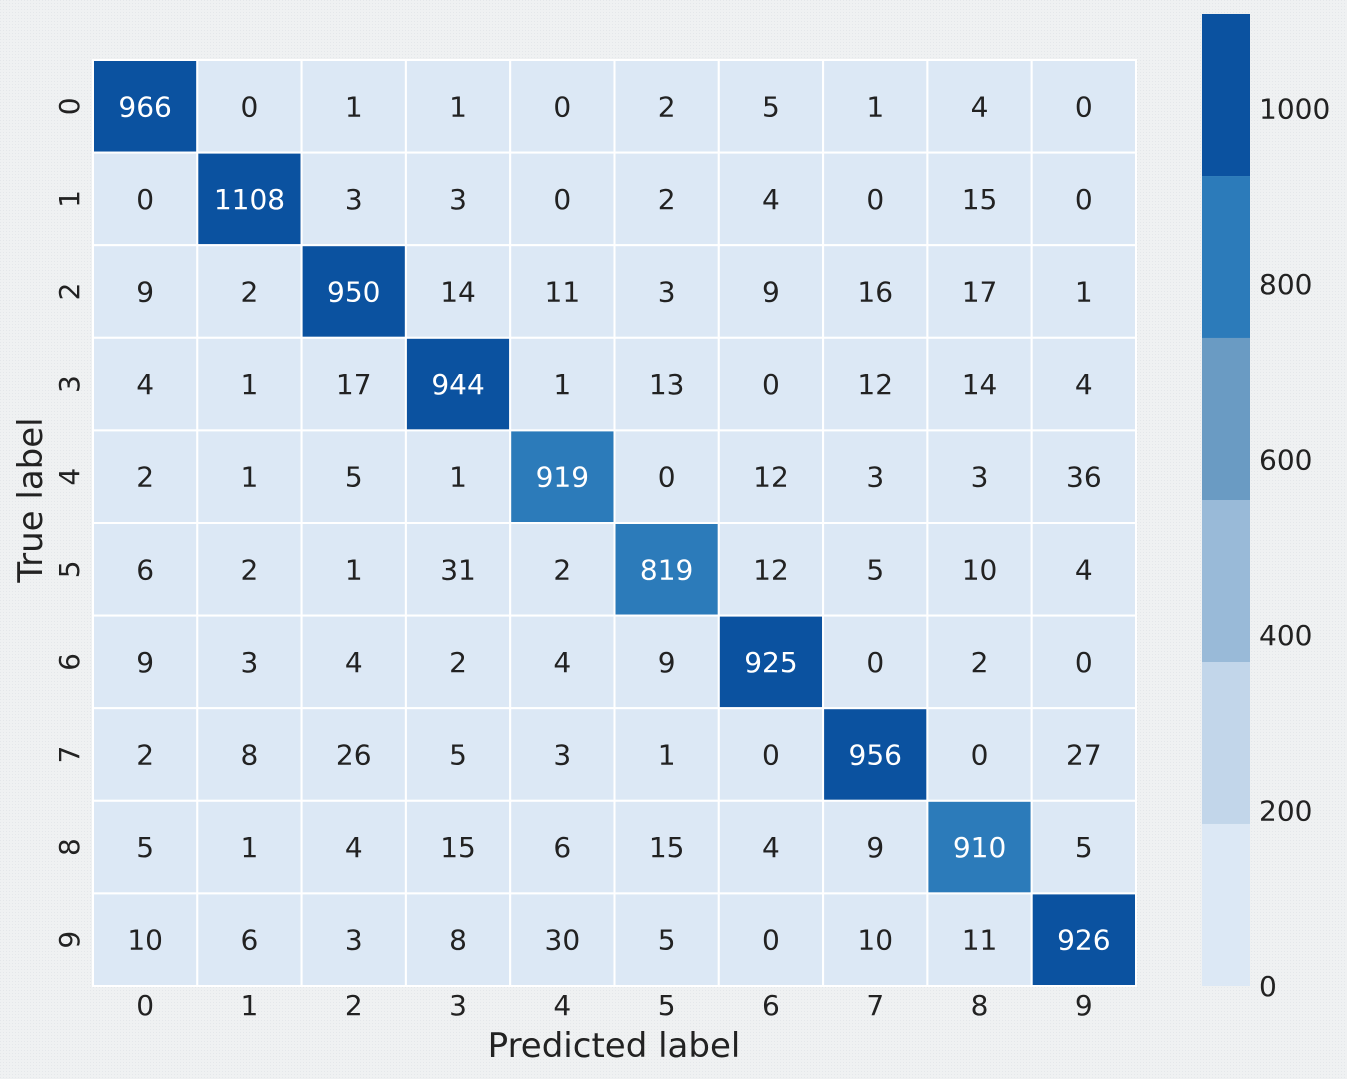  I want to click on cell-value-label: 12, so click(771, 477).